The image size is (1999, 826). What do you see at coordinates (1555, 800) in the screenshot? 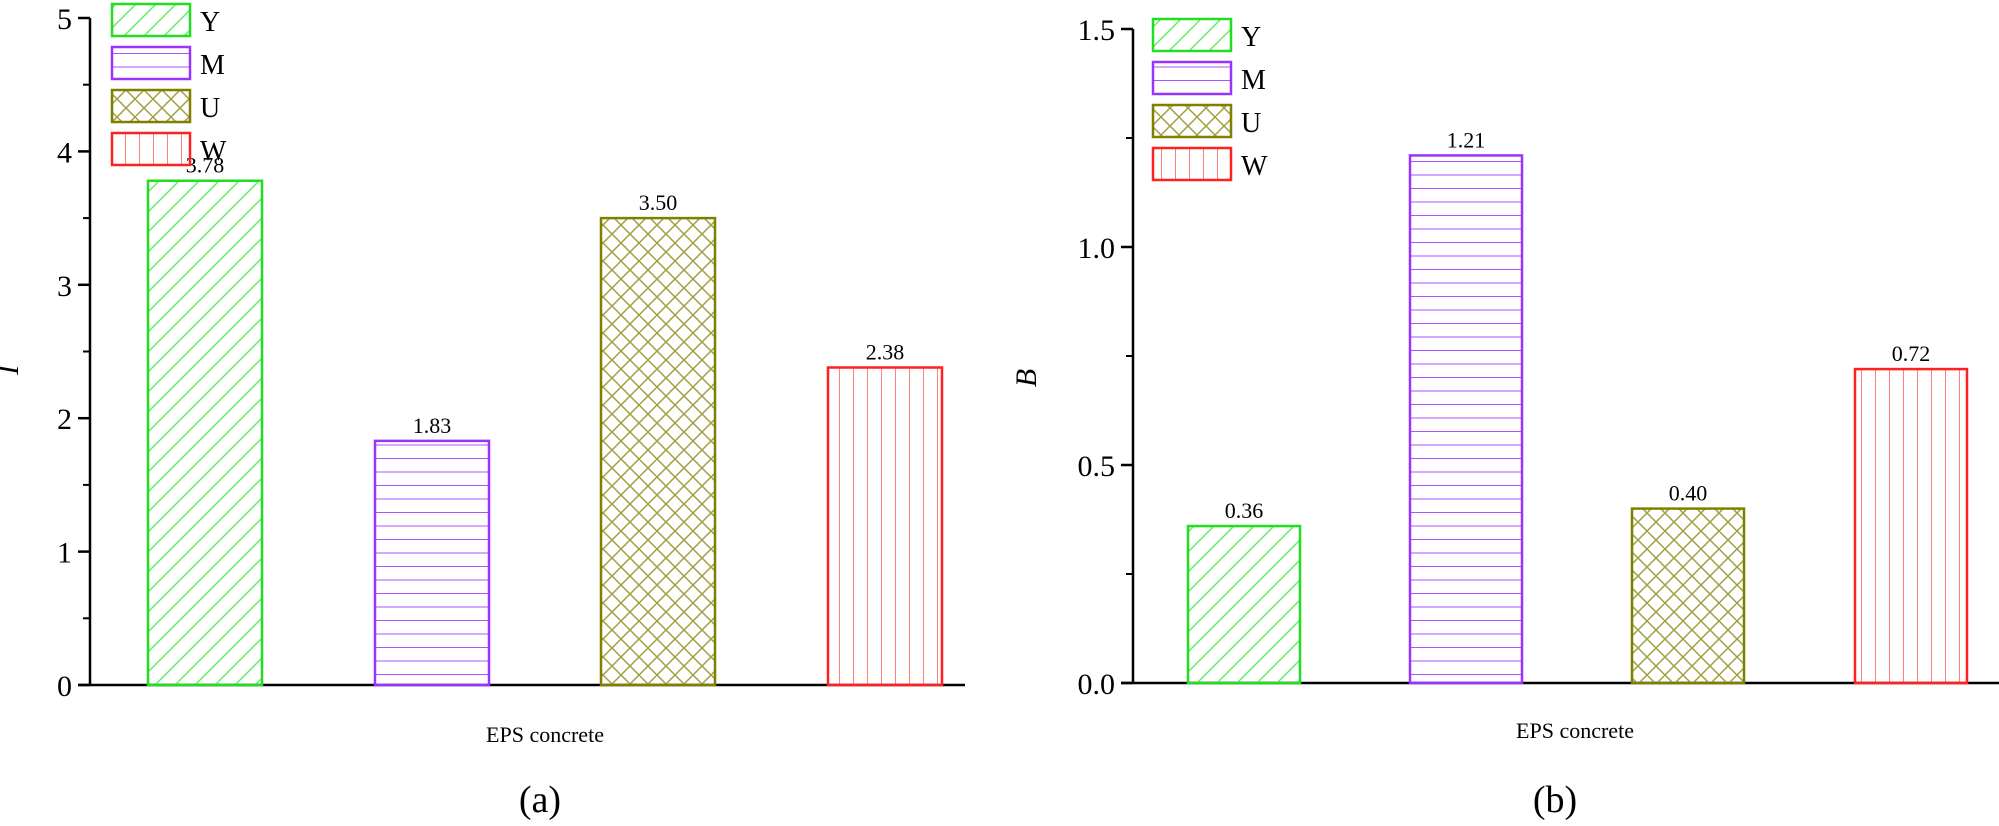
I see `panel-label: (b)` at bounding box center [1555, 800].